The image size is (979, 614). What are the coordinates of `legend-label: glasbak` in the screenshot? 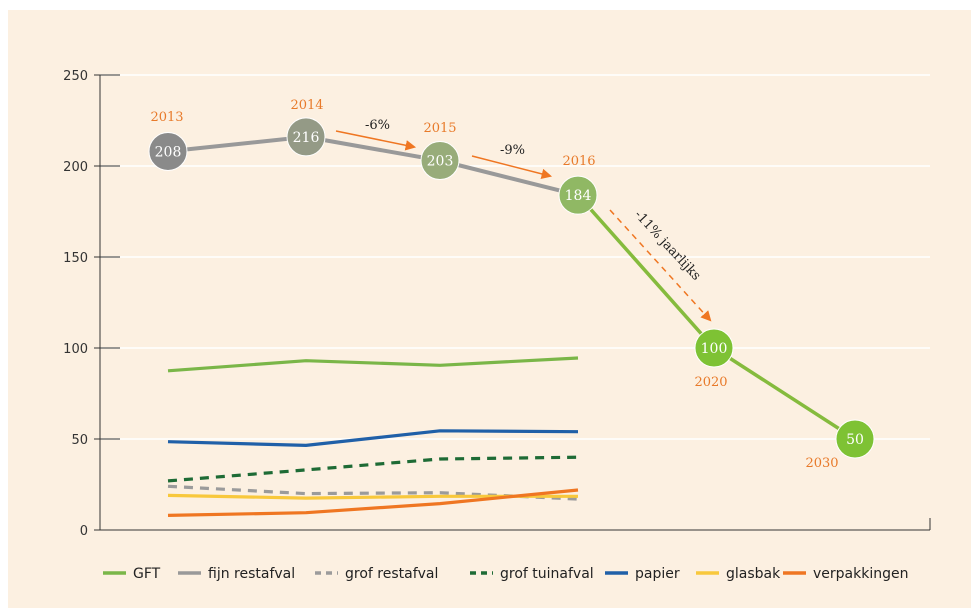 It's located at (753, 574).